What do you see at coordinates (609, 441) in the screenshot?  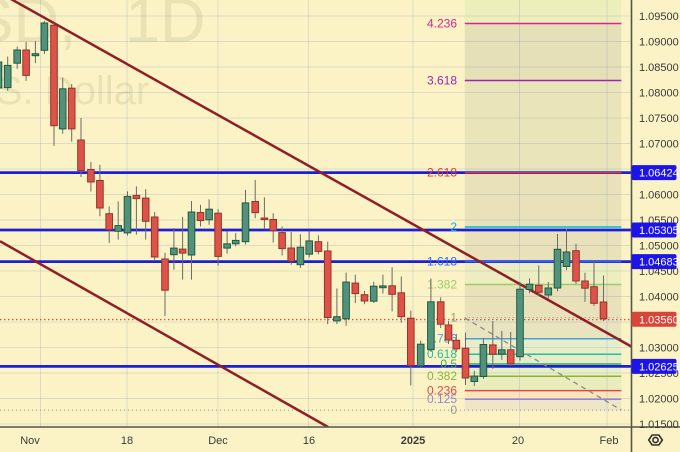 I see `svg-text: Feb` at bounding box center [609, 441].